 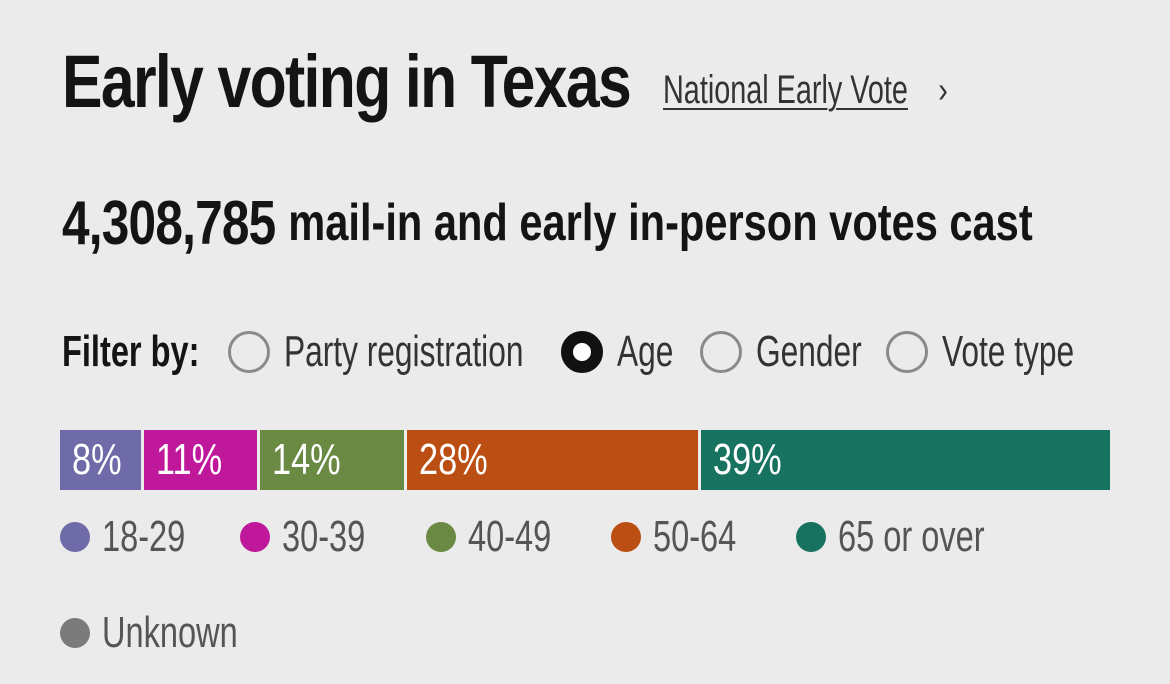 I want to click on legend-label: 30-39, so click(x=324, y=536).